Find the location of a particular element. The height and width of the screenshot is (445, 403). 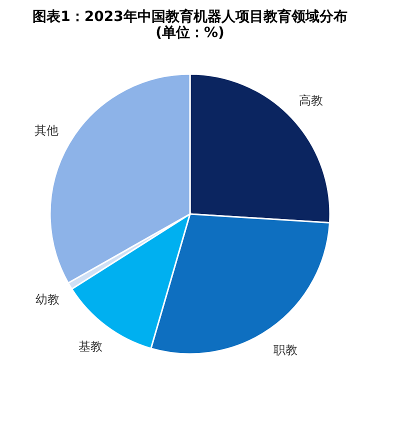

slice-label: 高教 is located at coordinates (311, 100).